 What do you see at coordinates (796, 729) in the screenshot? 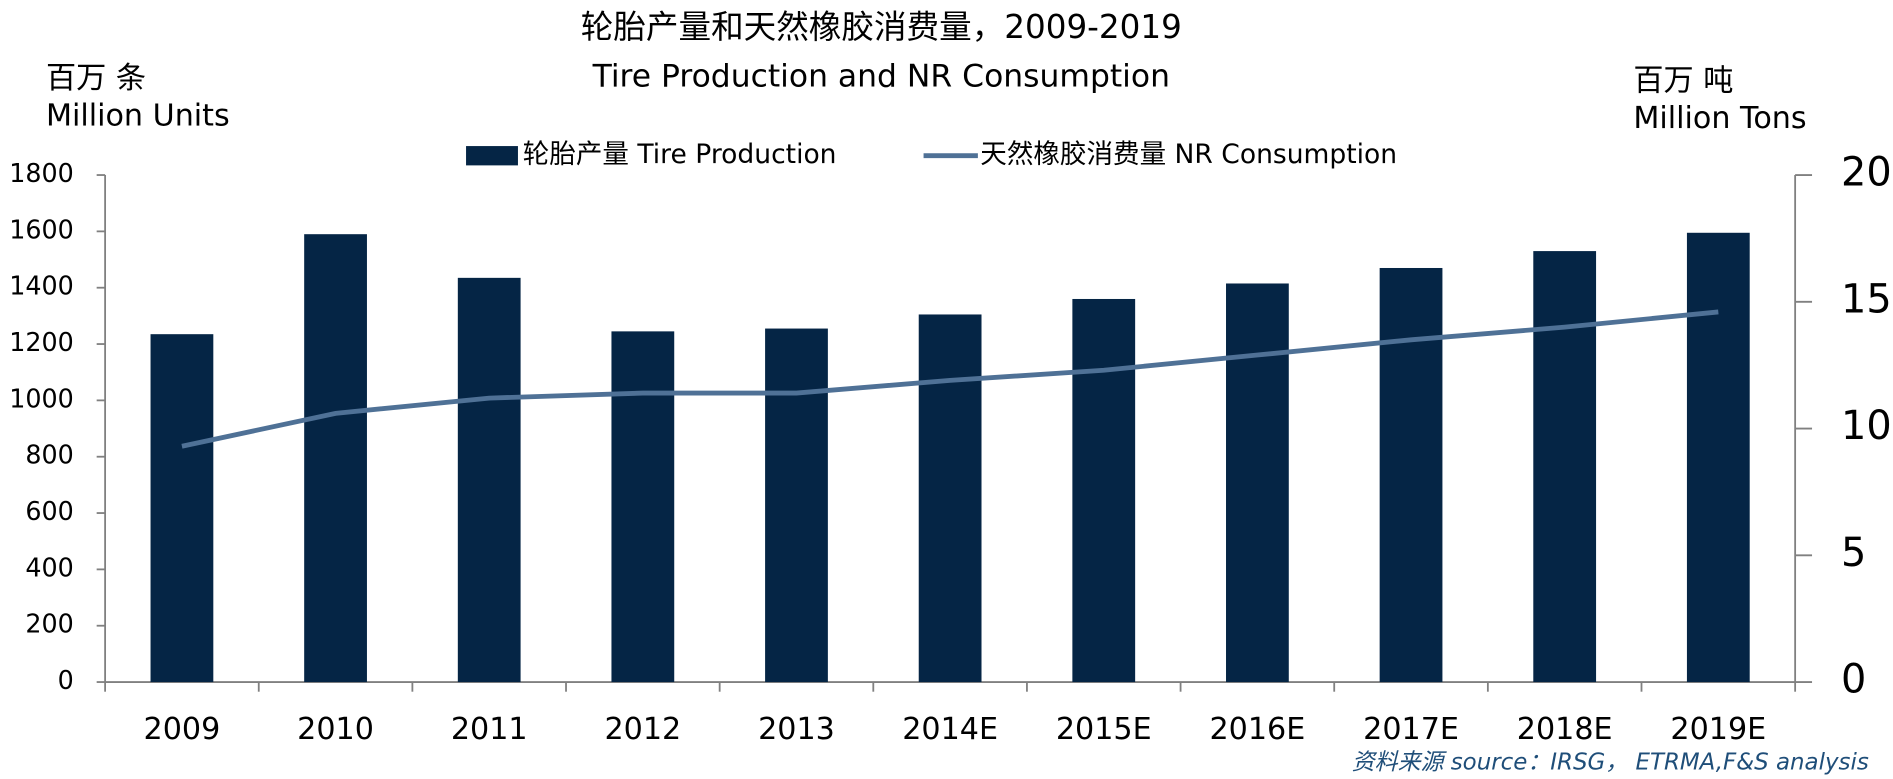
I see `x-tick-label: 2013` at bounding box center [796, 729].